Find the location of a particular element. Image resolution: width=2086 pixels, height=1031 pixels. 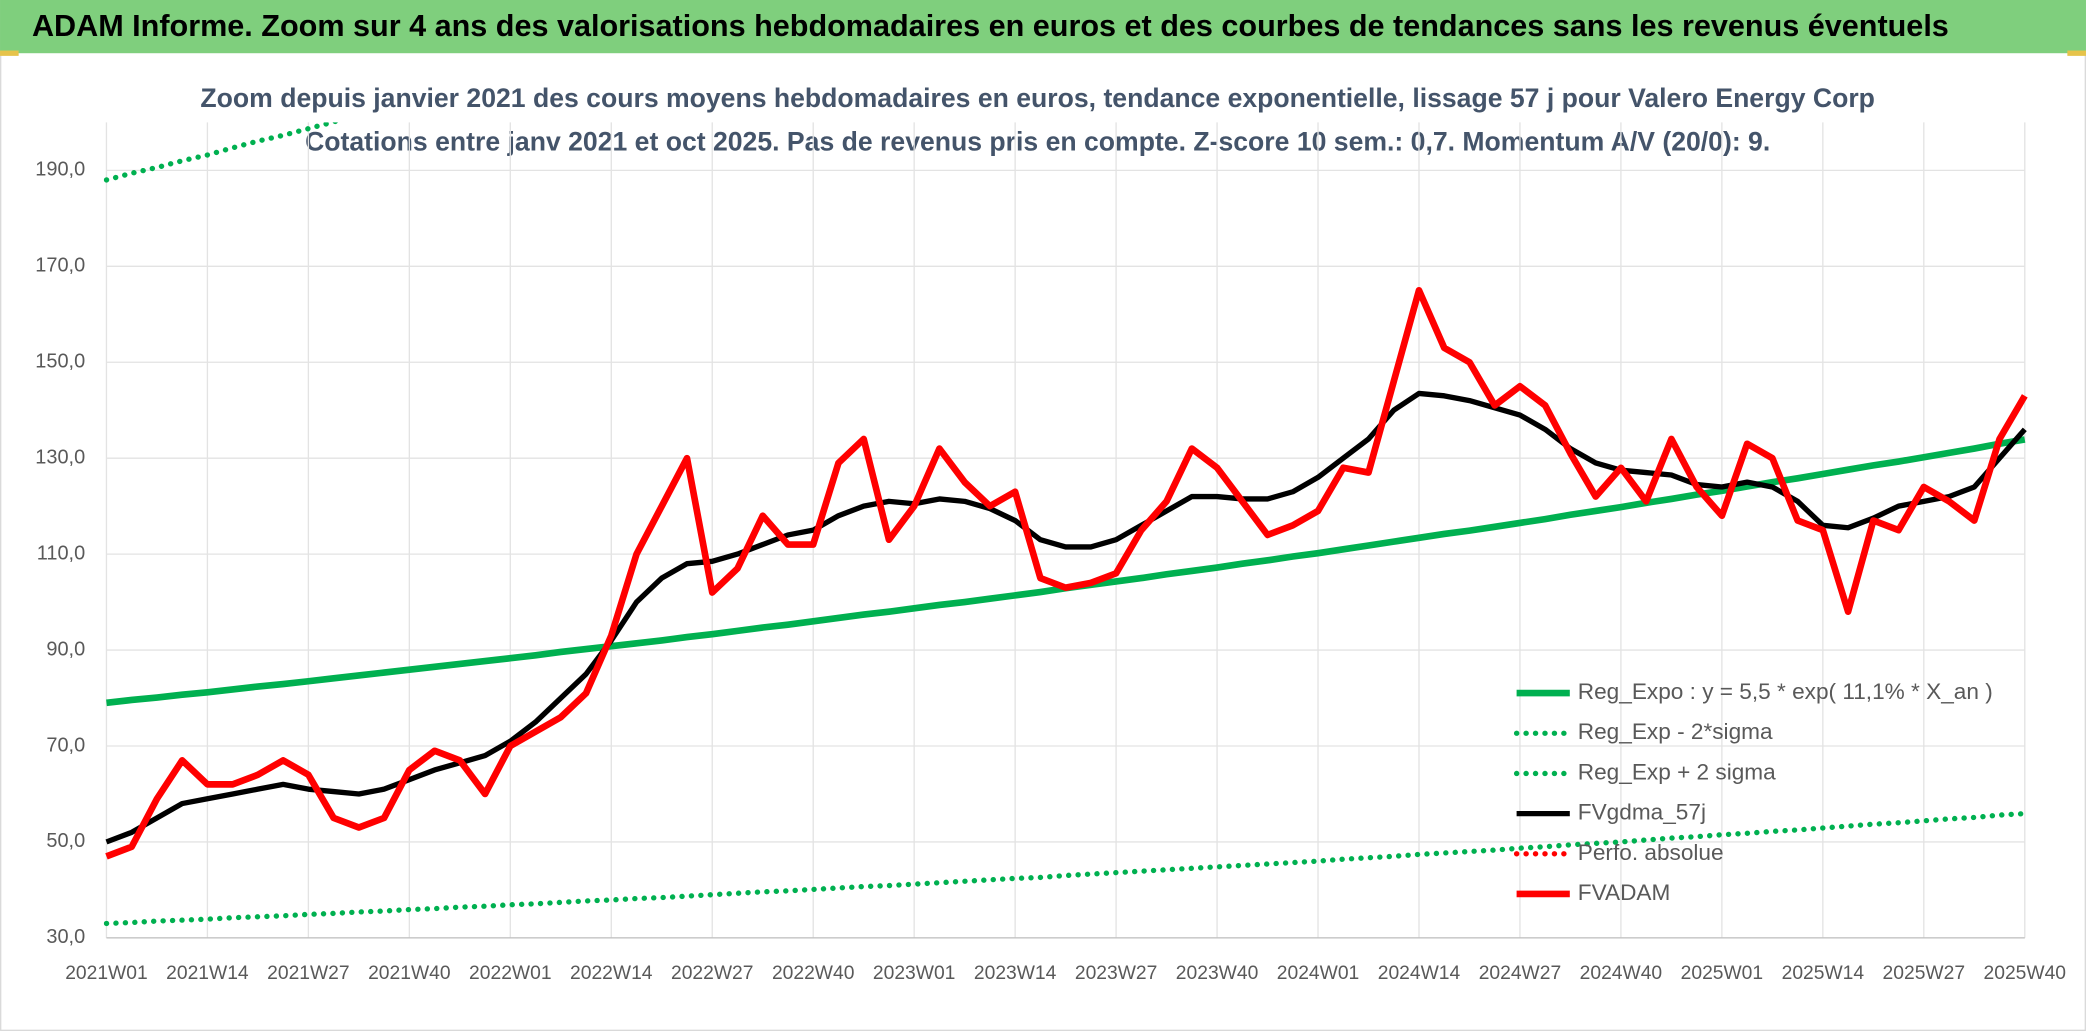

y-tick-label: 190,0 is located at coordinates (60, 170).